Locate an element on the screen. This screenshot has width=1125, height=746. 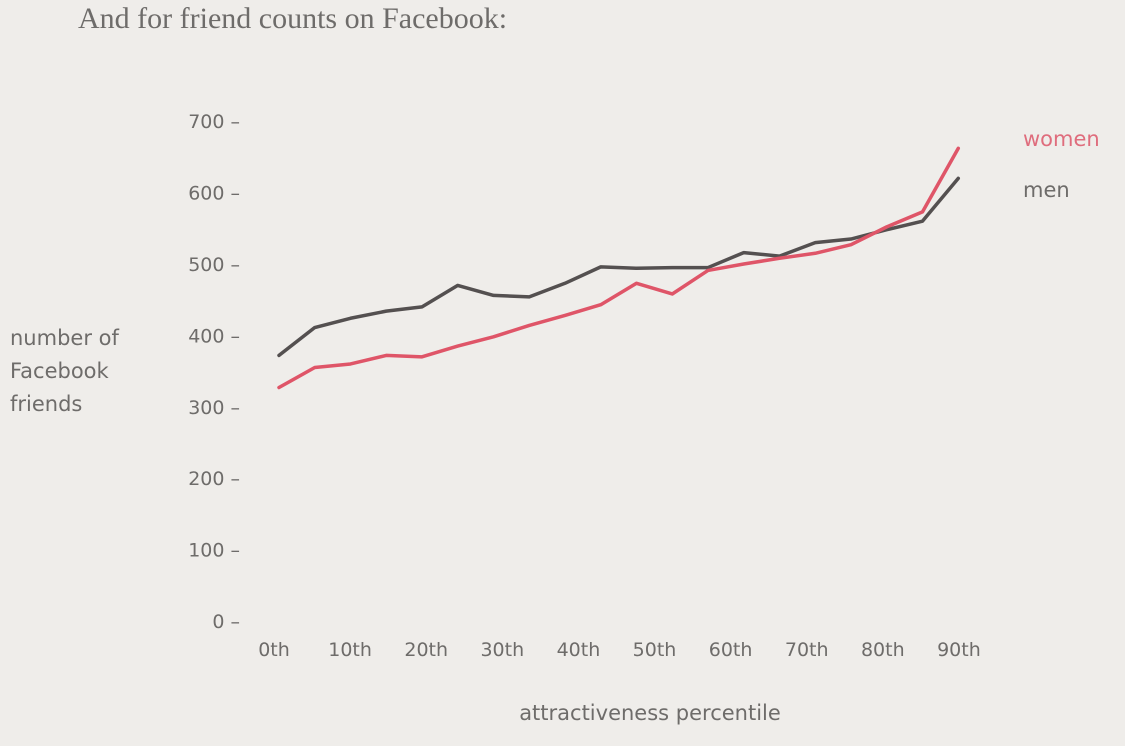
y-tick-label: 500 – is located at coordinates (214, 265).